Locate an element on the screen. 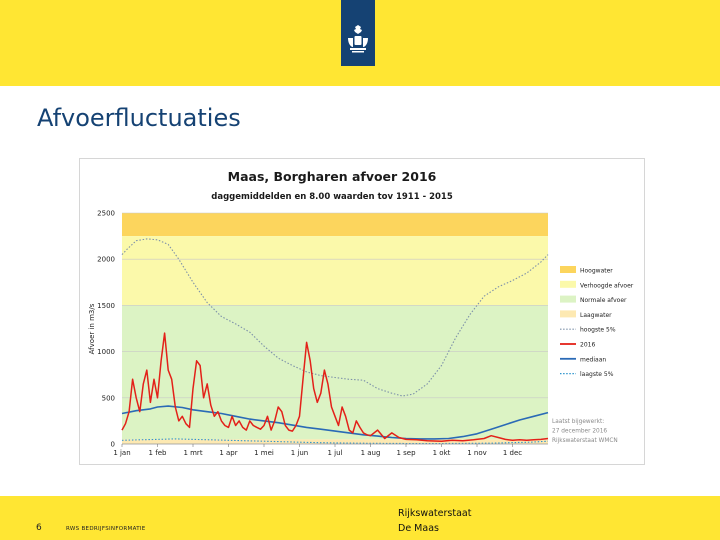 The image size is (720, 540). coat-of-arms-icon is located at coordinates (358, 39).